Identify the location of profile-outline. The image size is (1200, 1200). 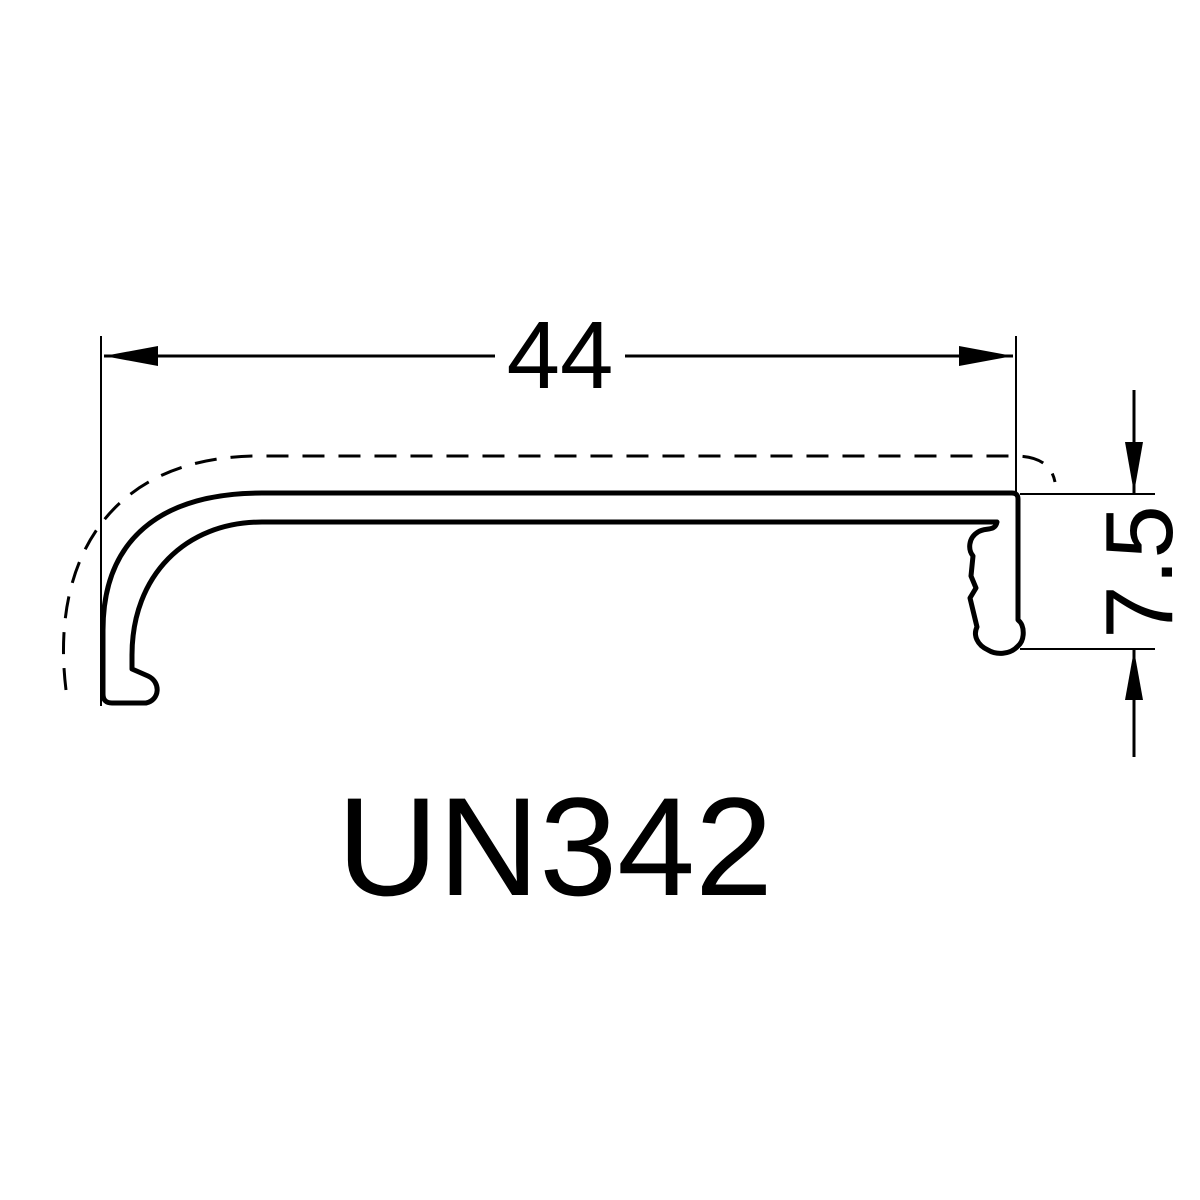
(563, 598).